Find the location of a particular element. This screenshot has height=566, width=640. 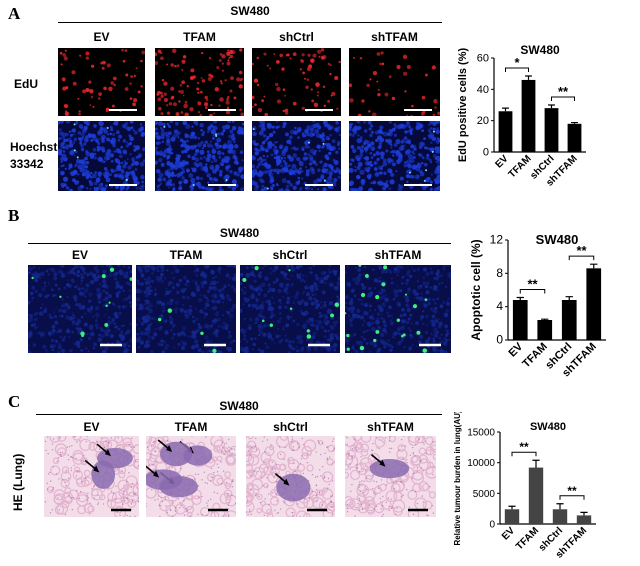

panel-c-row-he-lung: HE (Lung) is located at coordinates (18, 482).